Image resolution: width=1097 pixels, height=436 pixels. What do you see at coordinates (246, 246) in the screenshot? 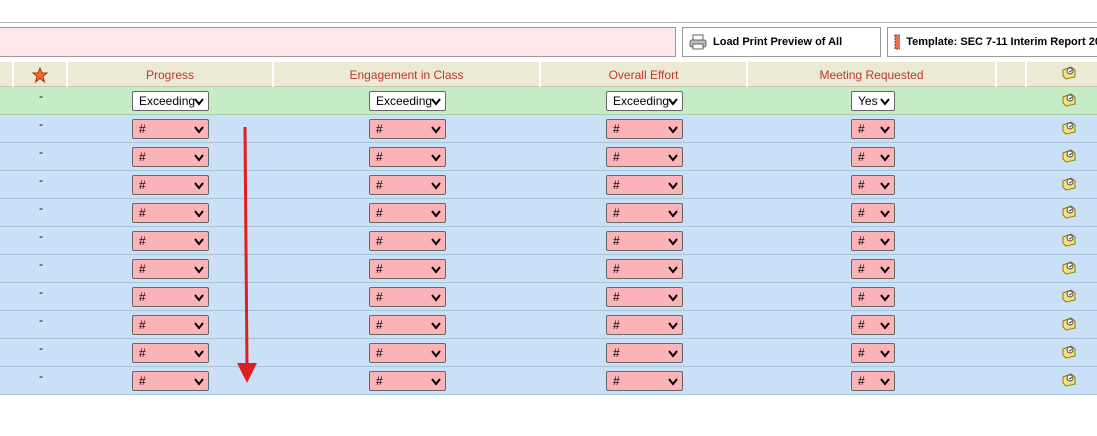
I see `arrow-line` at bounding box center [246, 246].